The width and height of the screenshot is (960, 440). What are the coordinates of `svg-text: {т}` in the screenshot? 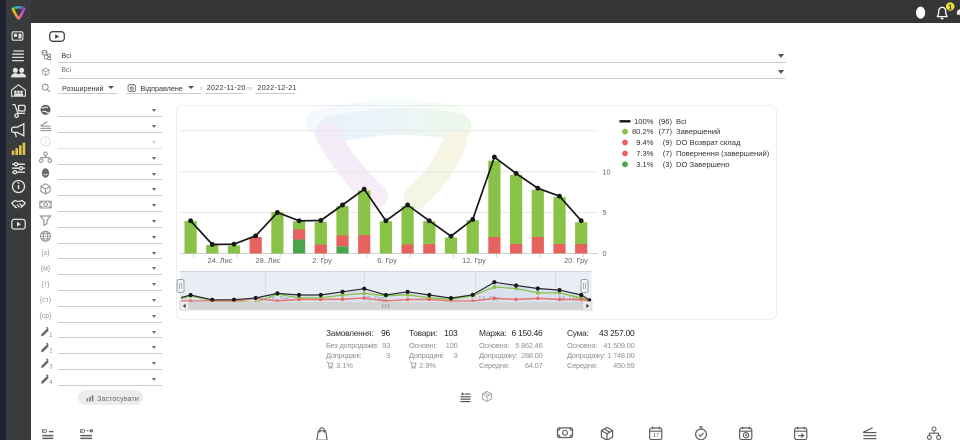 It's located at (46, 284).